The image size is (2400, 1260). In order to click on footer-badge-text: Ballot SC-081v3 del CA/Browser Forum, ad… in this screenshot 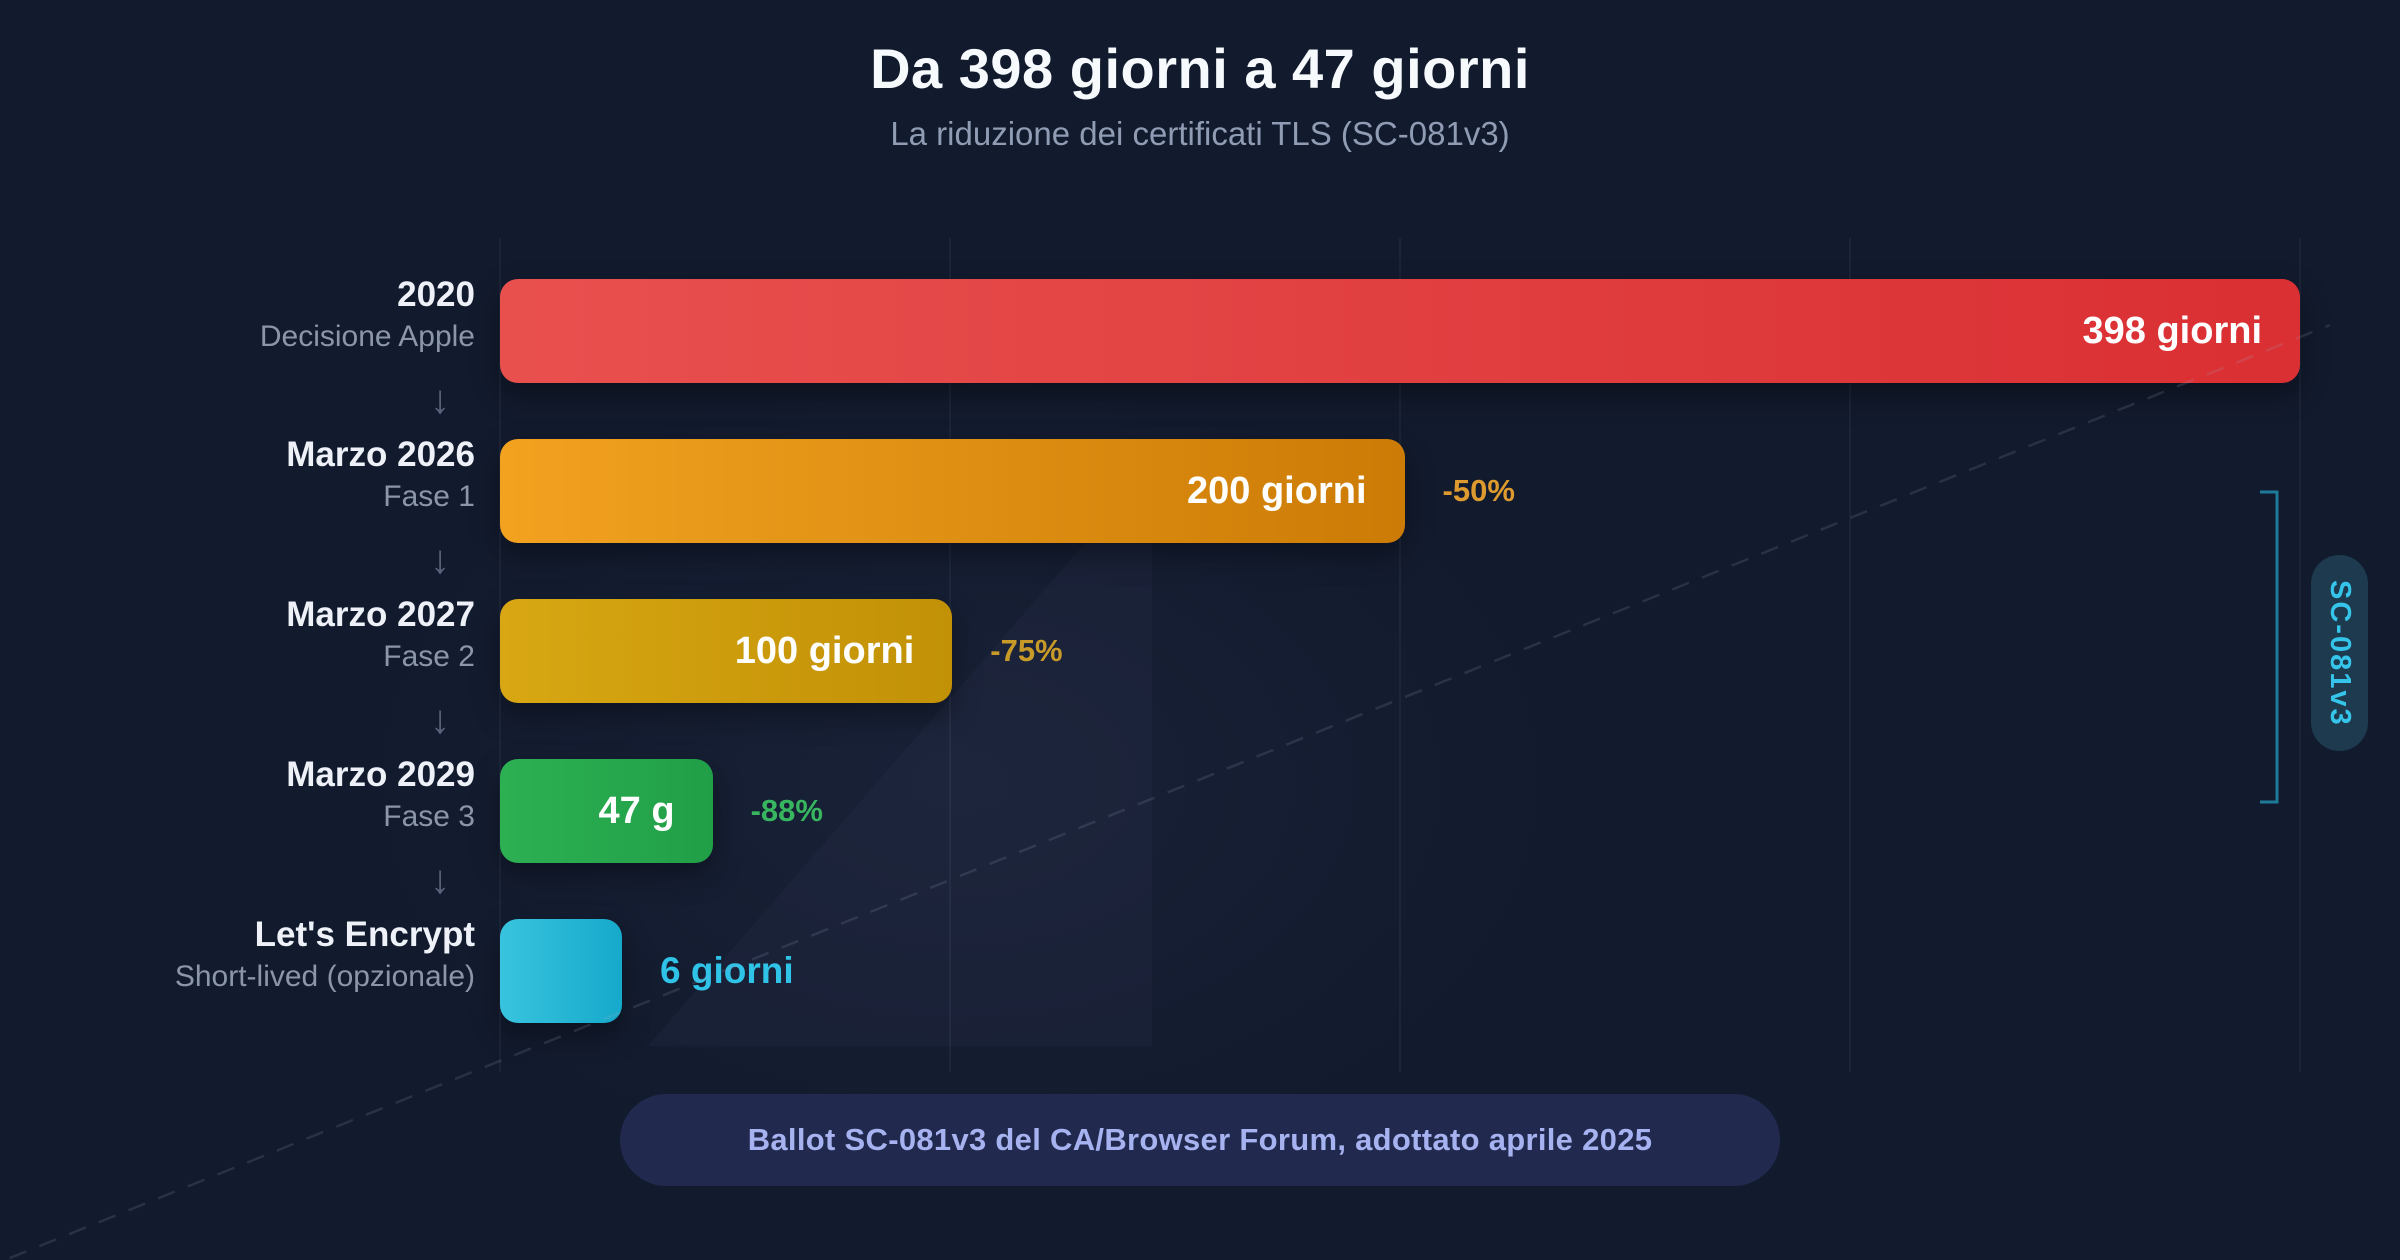, I will do `click(1200, 1139)`.